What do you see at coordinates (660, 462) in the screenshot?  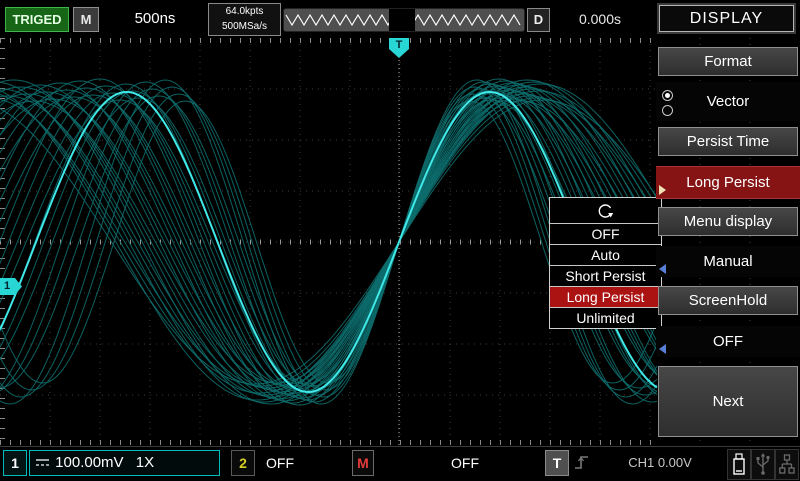 I see `trigger-source-readout: CH1 0.00V` at bounding box center [660, 462].